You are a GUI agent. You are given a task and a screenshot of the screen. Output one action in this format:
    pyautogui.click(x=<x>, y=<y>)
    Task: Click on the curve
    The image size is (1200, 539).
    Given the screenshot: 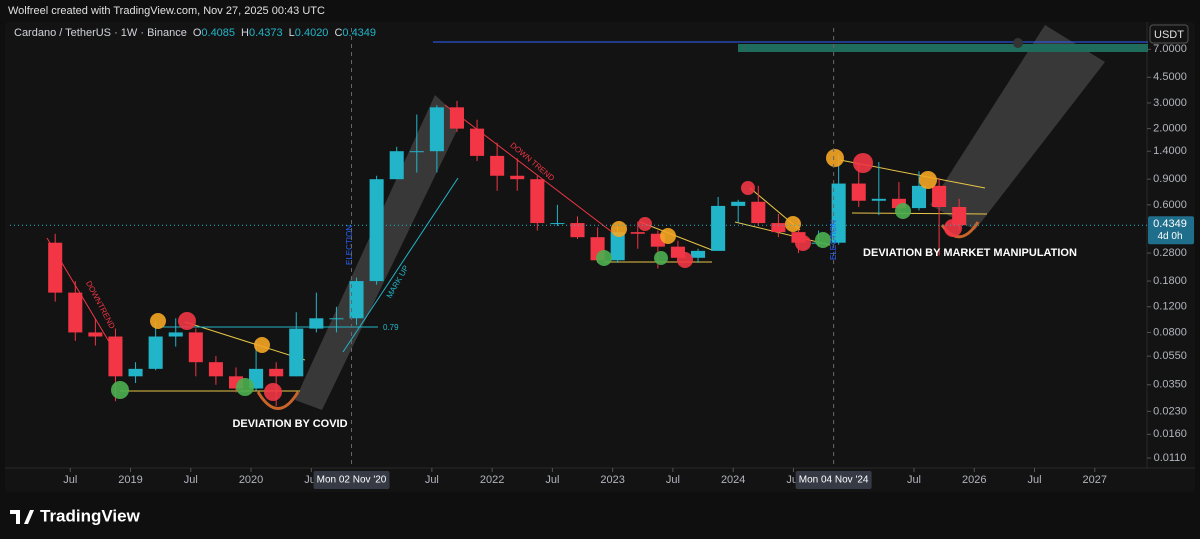 What is the action you would take?
    pyautogui.click(x=278, y=400)
    